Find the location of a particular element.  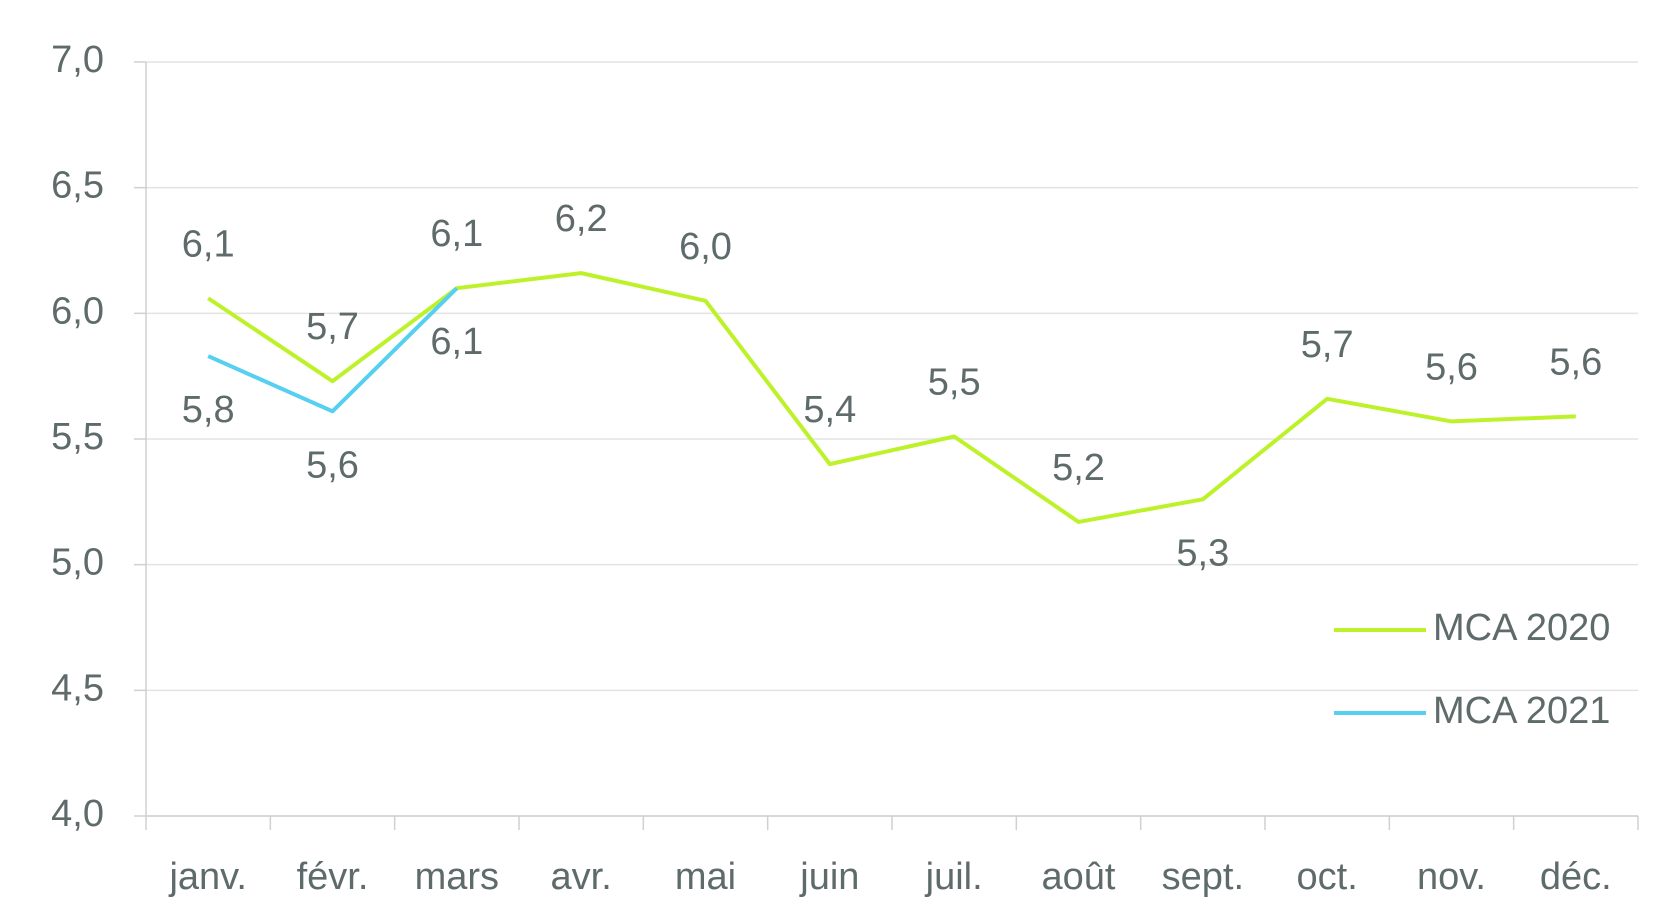

x-tick-label: juil. is located at coordinates (954, 877).